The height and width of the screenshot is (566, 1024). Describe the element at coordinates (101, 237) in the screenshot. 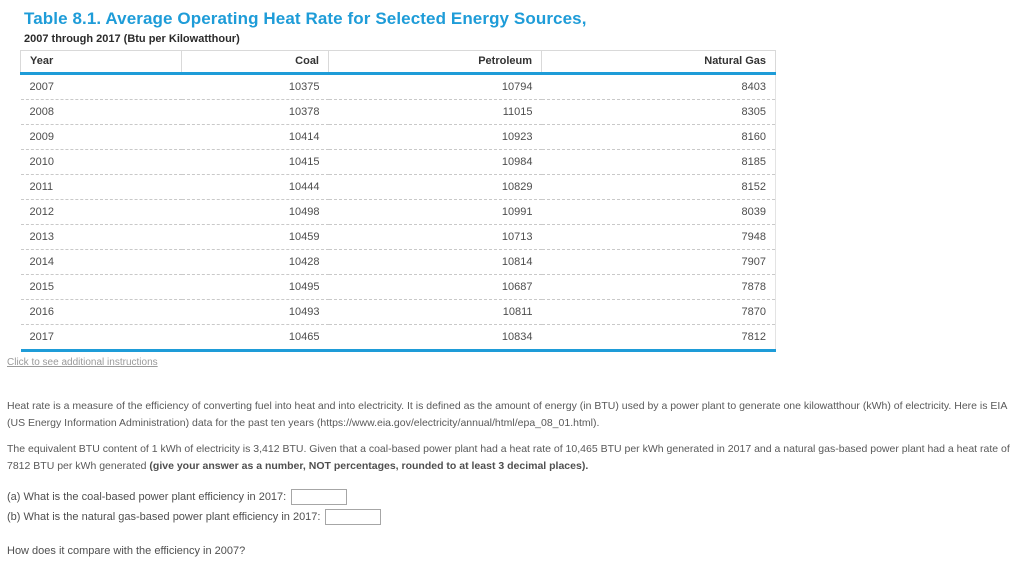

I see `cell-year: 2013` at that location.